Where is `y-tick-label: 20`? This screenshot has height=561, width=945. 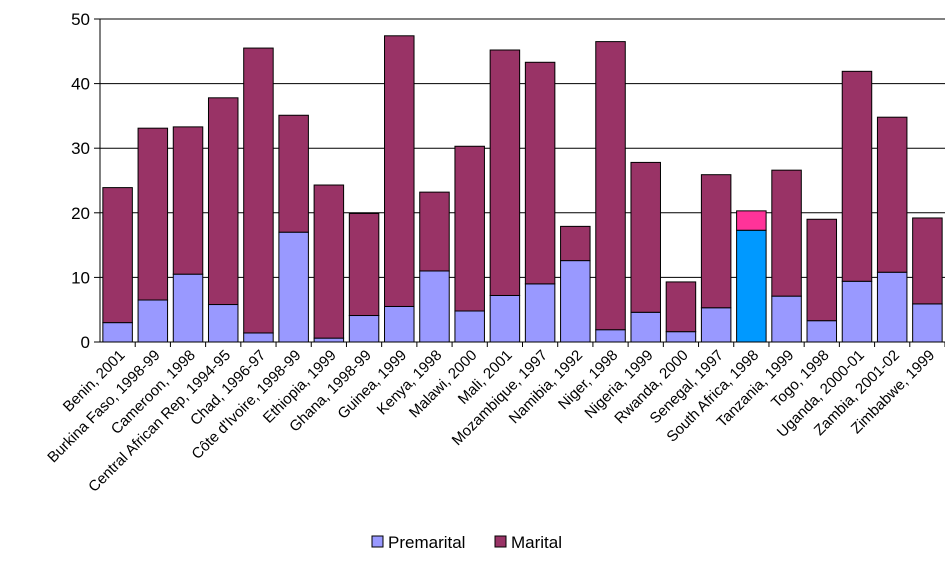 y-tick-label: 20 is located at coordinates (80, 213).